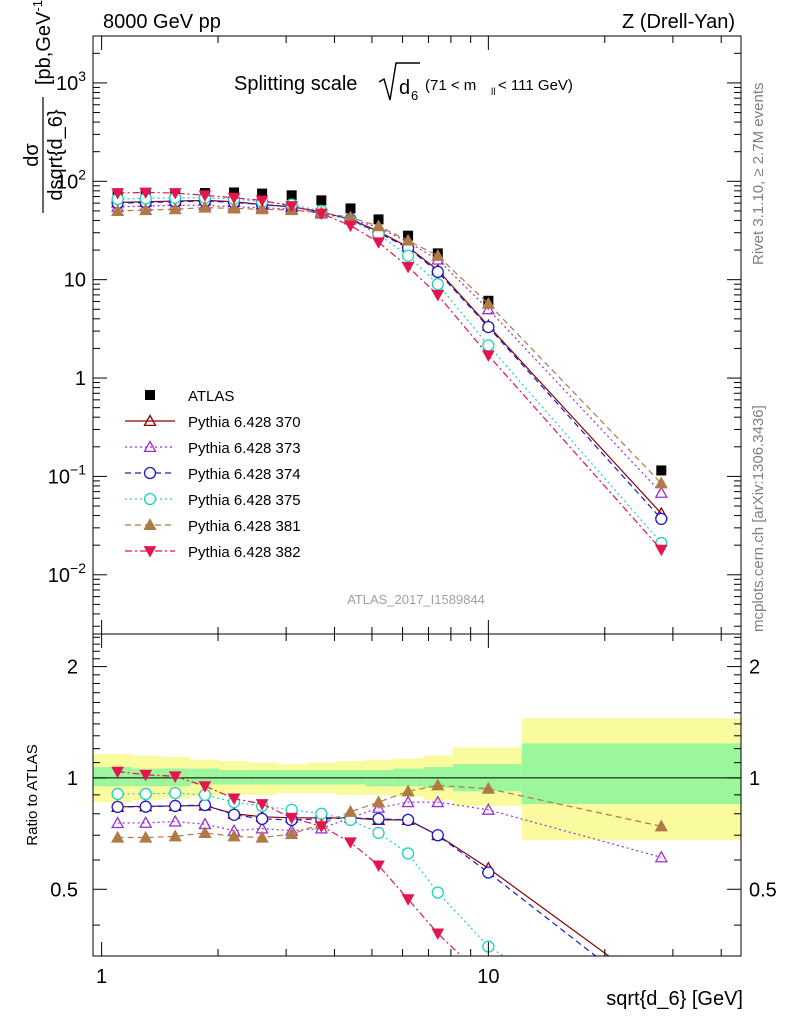 Image resolution: width=786 pixels, height=1024 pixels. What do you see at coordinates (72, 668) in the screenshot?
I see `ratio-ytick-label-left: 2` at bounding box center [72, 668].